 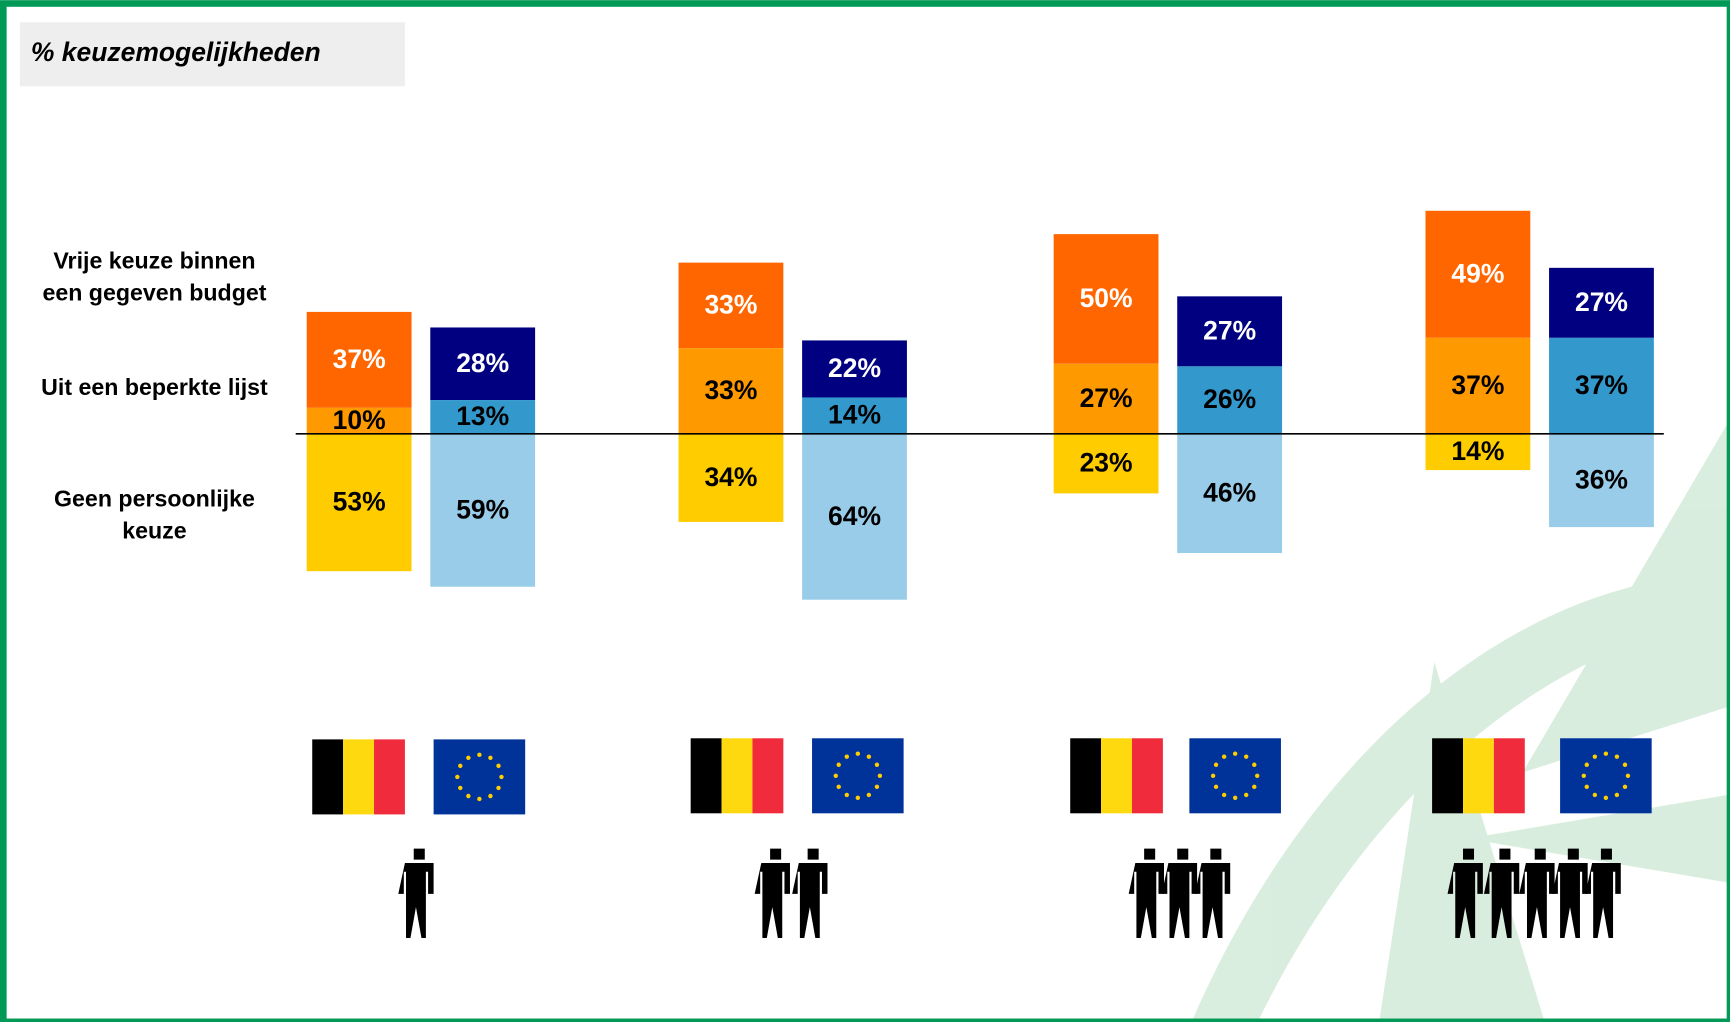 I want to click on data-label: 23%, so click(x=1106, y=463).